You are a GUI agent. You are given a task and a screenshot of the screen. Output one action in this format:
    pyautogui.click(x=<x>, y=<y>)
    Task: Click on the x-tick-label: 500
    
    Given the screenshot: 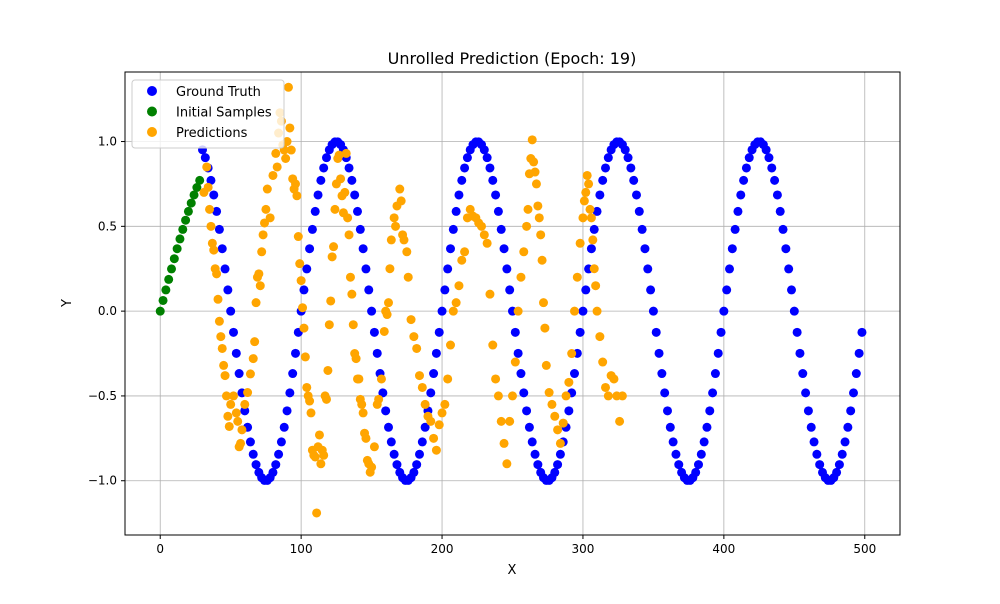 What is the action you would take?
    pyautogui.click(x=864, y=549)
    